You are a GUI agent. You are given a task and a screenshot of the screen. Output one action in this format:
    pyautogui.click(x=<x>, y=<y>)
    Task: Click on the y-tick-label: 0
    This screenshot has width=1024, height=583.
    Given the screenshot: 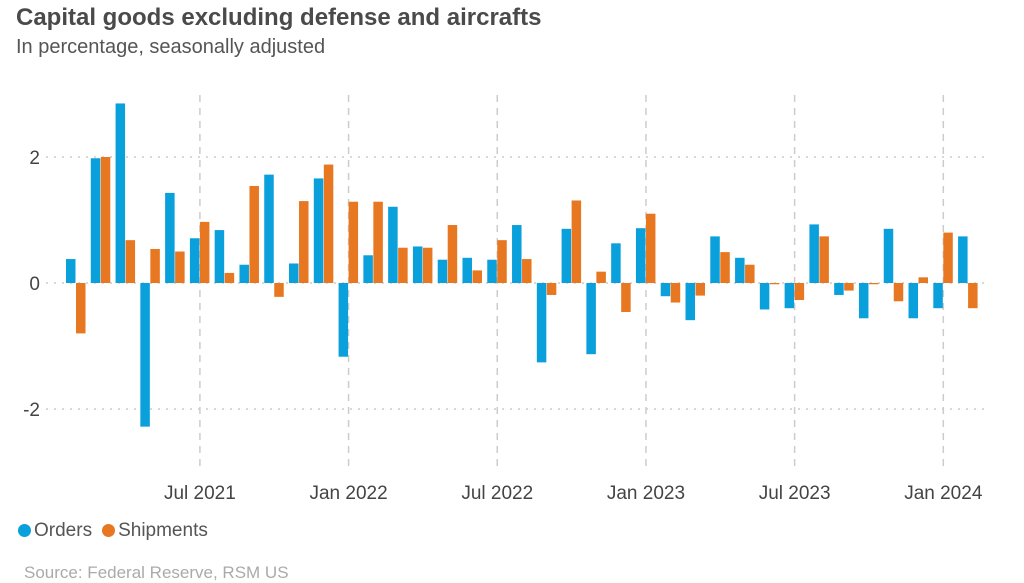 What is the action you would take?
    pyautogui.click(x=34, y=284)
    